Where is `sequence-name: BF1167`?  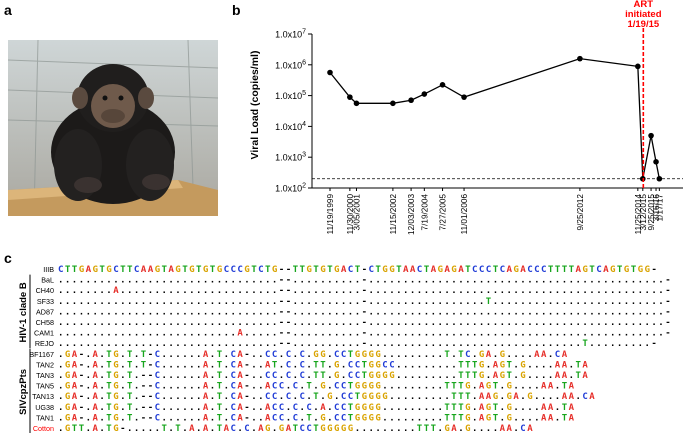 sequence-name: BF1167 is located at coordinates (41, 354).